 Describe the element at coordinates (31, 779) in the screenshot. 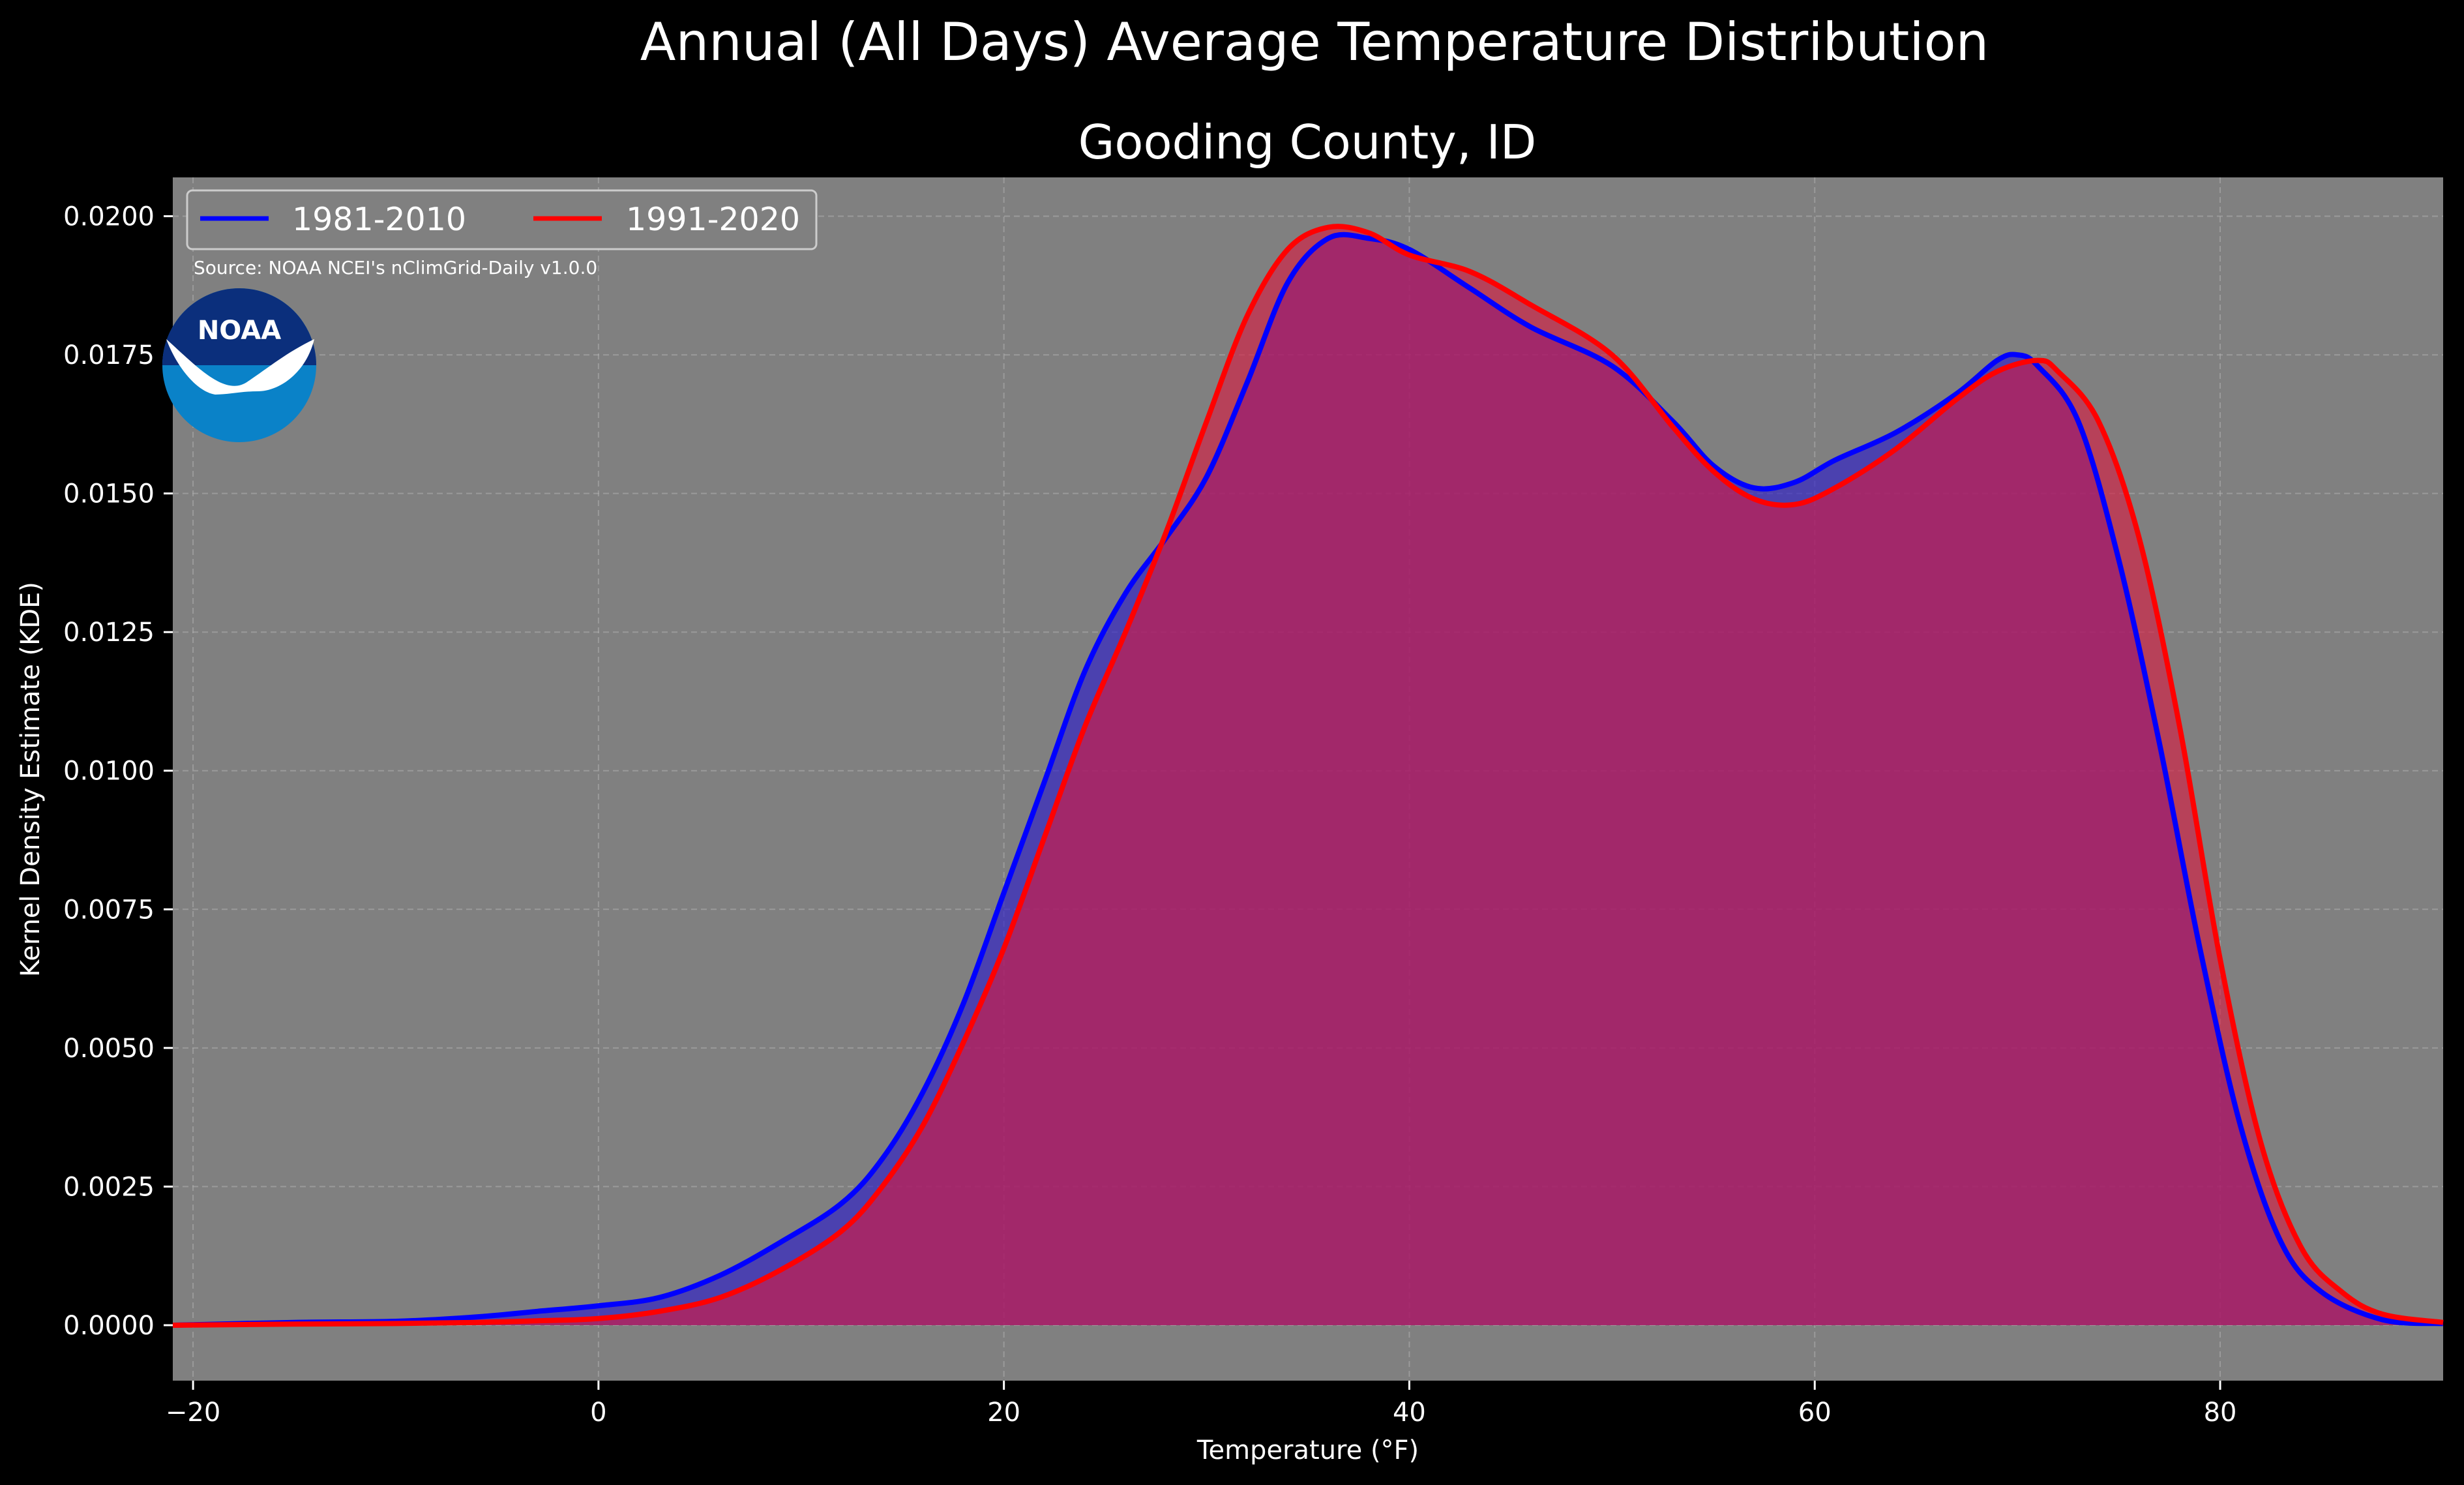

I see `y-axis-label: Kernel Density Estimate (KDE)` at that location.